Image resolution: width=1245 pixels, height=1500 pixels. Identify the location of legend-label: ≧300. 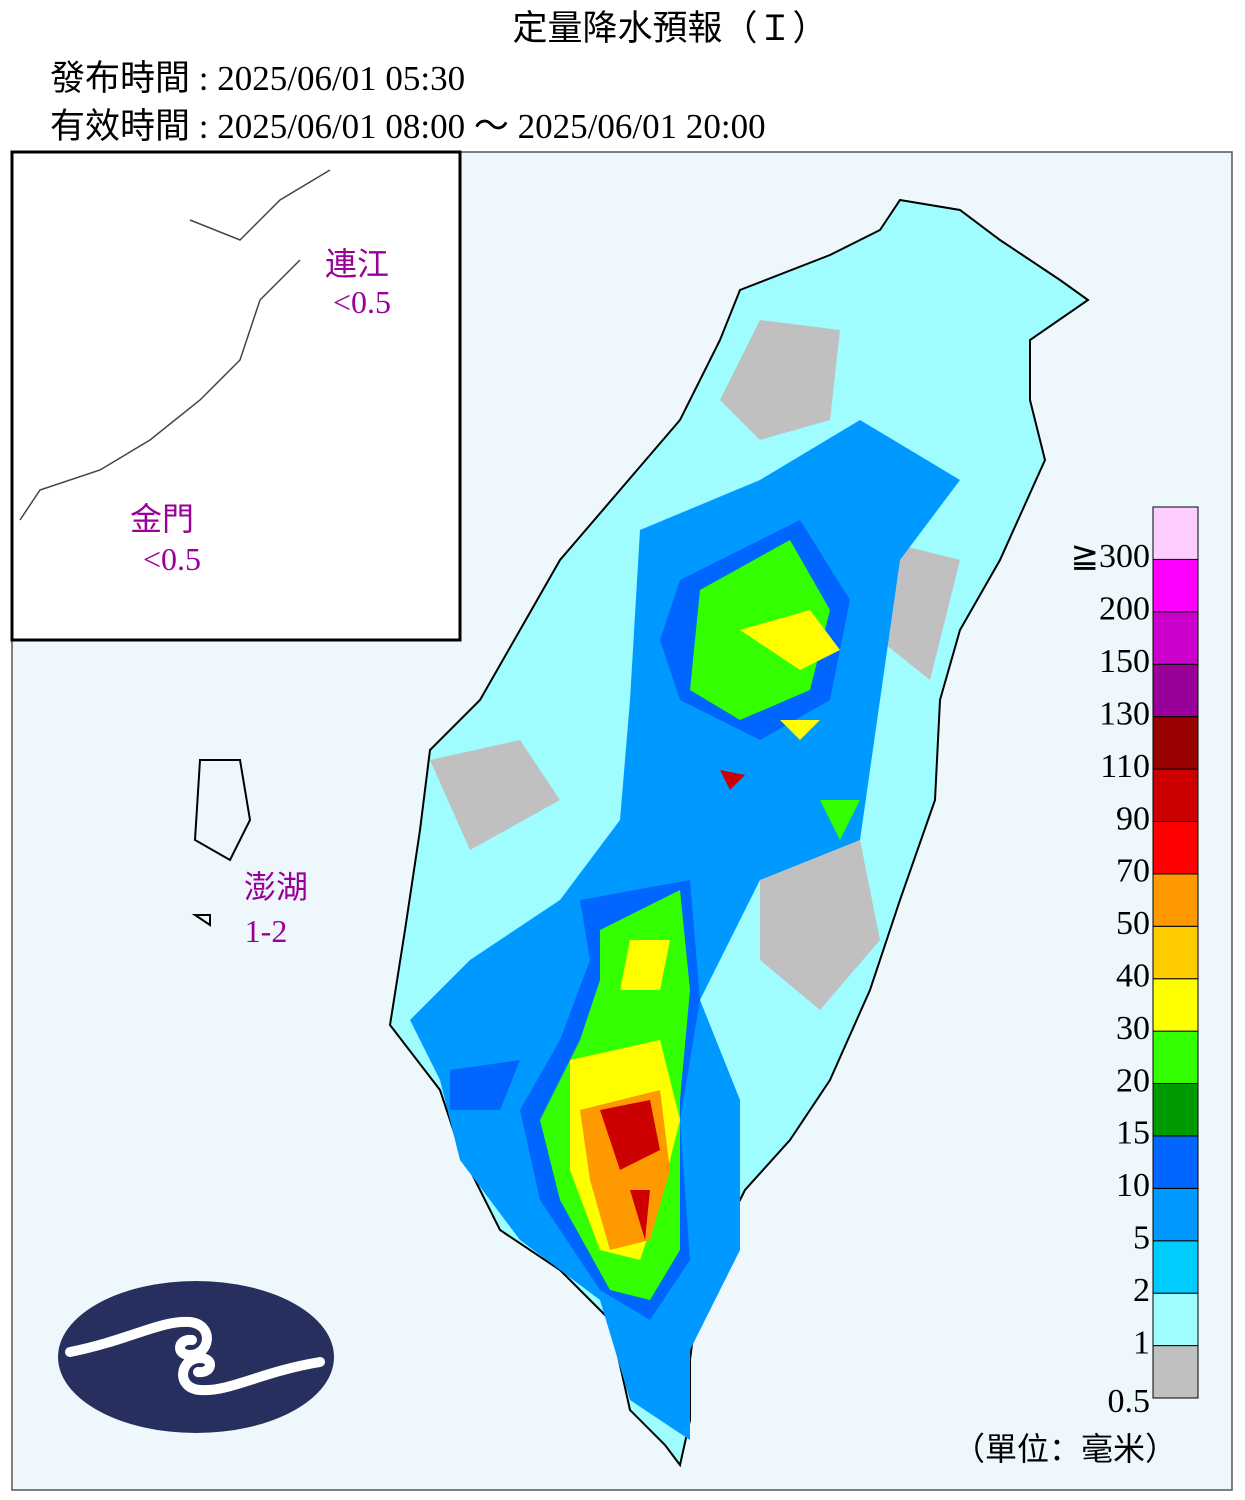
(1111, 556).